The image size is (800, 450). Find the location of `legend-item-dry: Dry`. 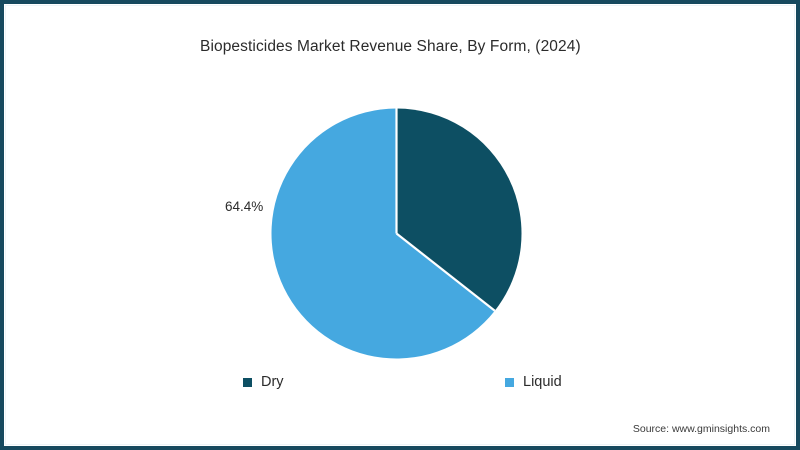

legend-item-dry: Dry is located at coordinates (263, 382).